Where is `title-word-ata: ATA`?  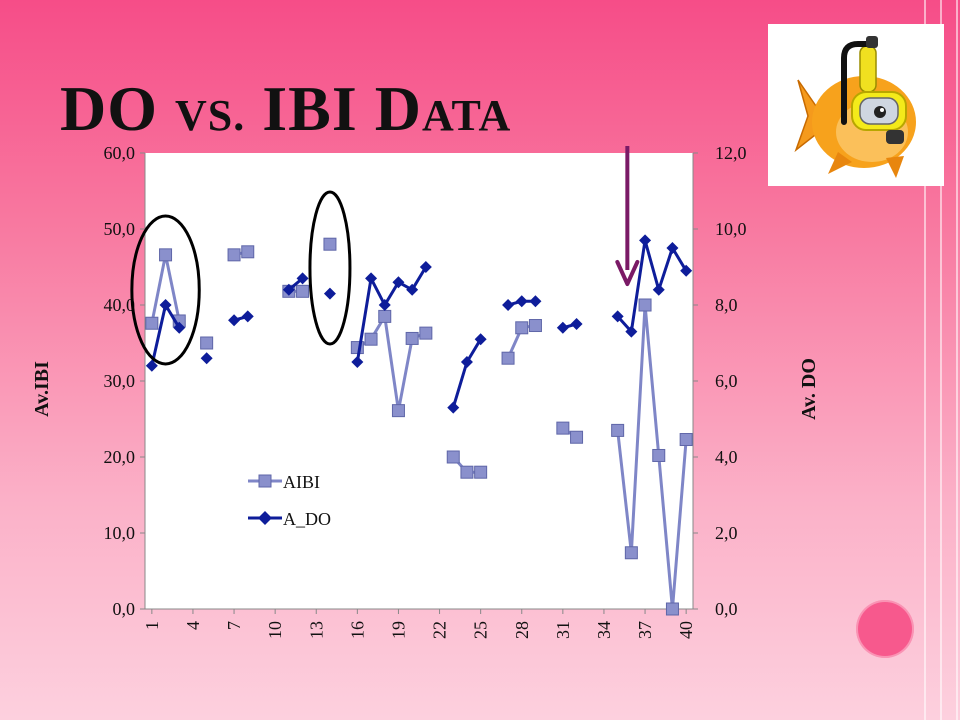
title-word-ata: ATA is located at coordinates (466, 115).